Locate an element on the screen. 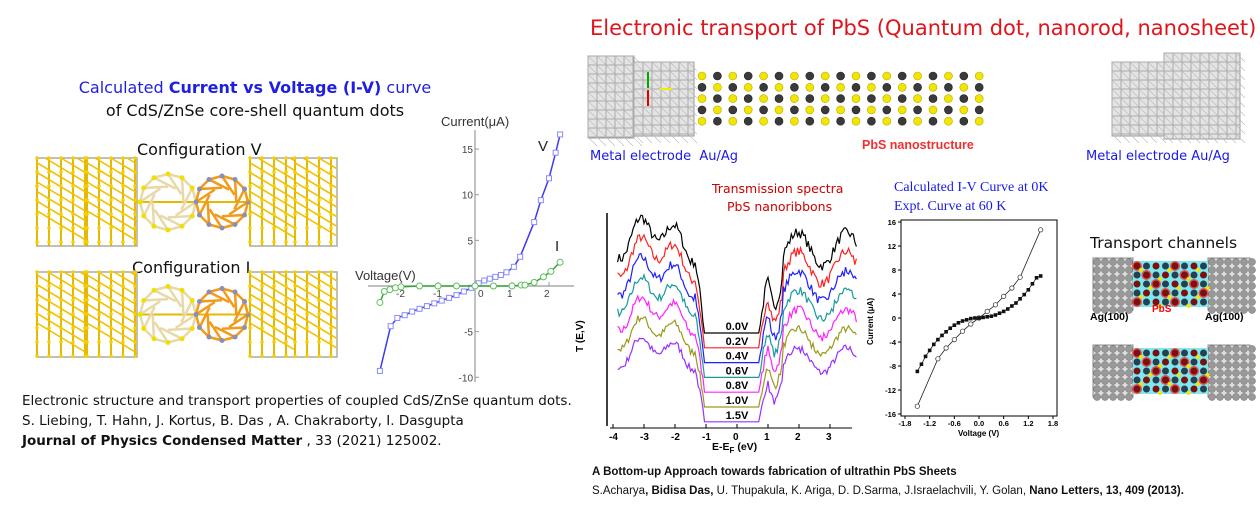 Image resolution: width=1260 pixels, height=531 pixels. spectrum-line-1.0V is located at coordinates (737, 361).